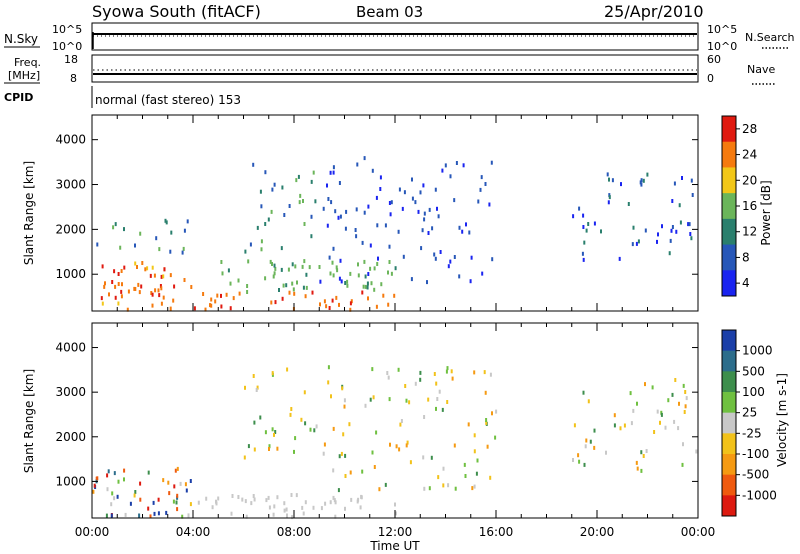 This screenshot has width=800, height=554. Describe the element at coordinates (729, 423) in the screenshot. I see `colorbar-frame` at that location.